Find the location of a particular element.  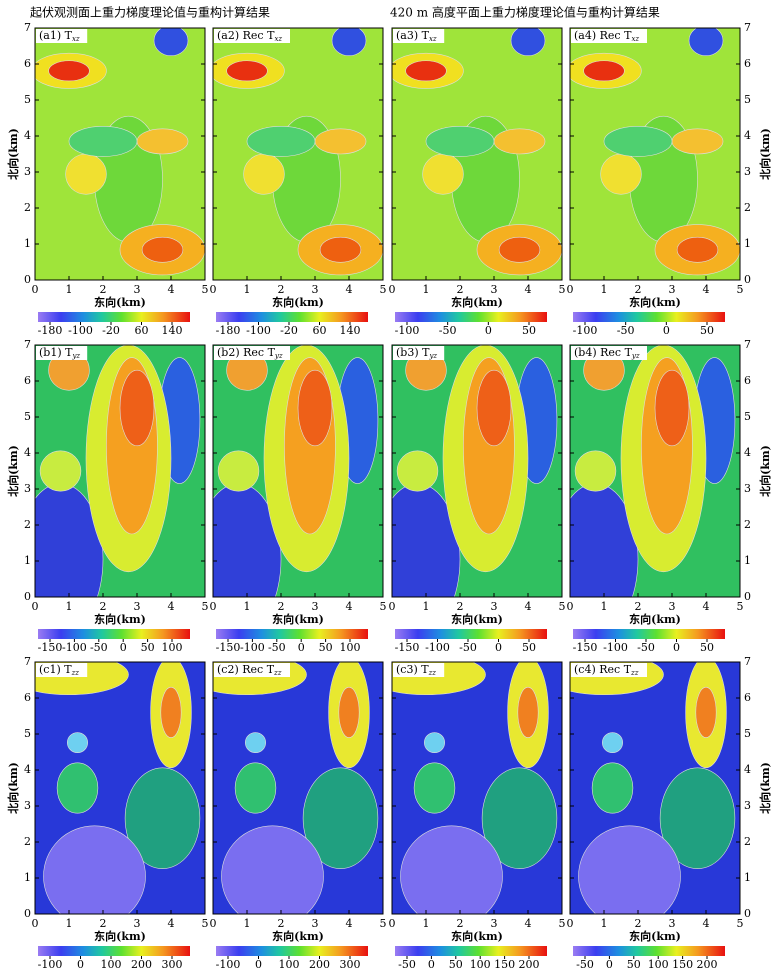

colorbar-tick-label: 50 is located at coordinates (707, 330).